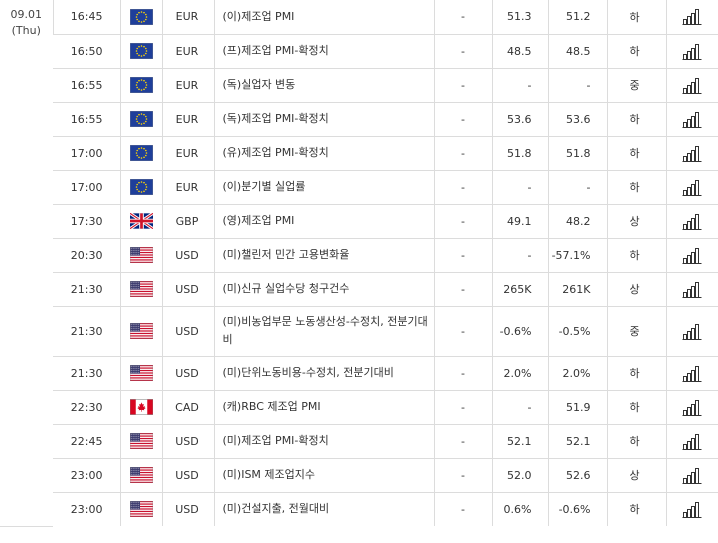 This screenshot has width=718, height=543. I want to click on forecast-value: 51.2, so click(578, 17).